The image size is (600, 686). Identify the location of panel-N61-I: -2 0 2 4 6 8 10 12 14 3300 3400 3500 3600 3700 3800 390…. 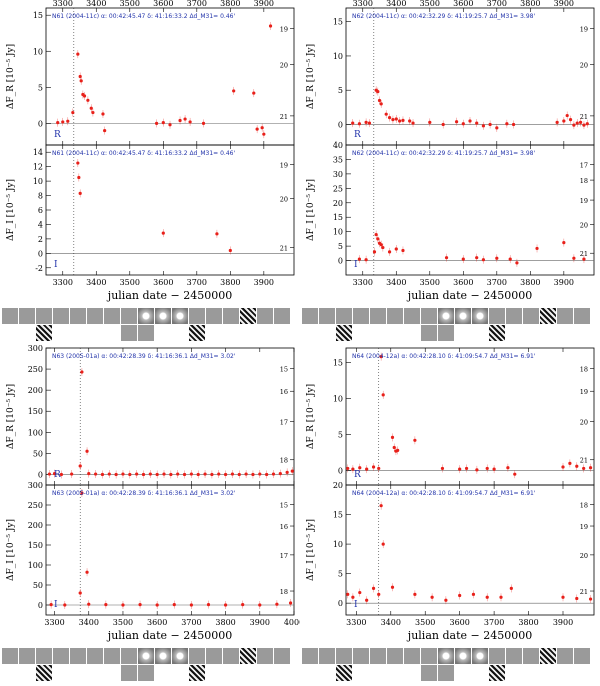
(150, 215).